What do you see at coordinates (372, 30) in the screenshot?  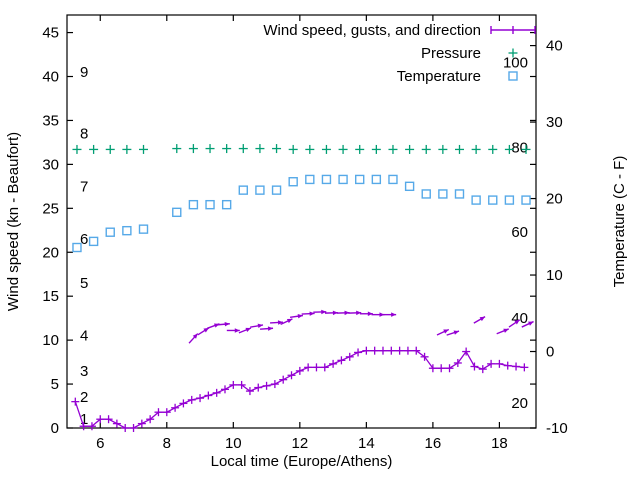 I see `legend-label-0: Wind speed, gusts, and direction` at bounding box center [372, 30].